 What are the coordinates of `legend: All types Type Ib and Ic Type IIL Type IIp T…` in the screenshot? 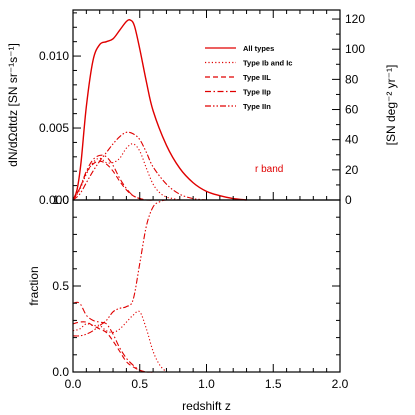 It's located at (248, 77).